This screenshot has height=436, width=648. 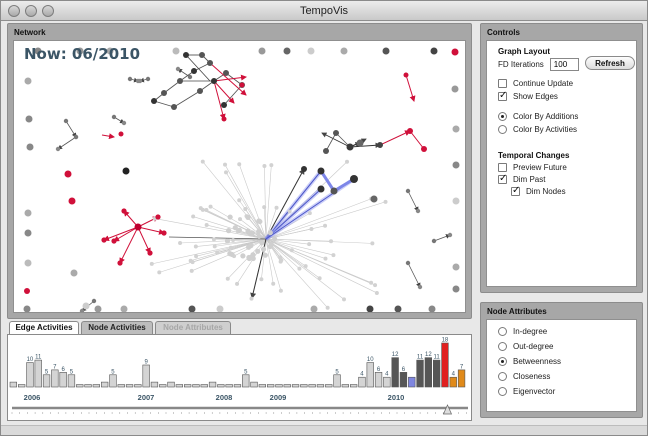 I want to click on time-slider-thumb, so click(x=447, y=409).